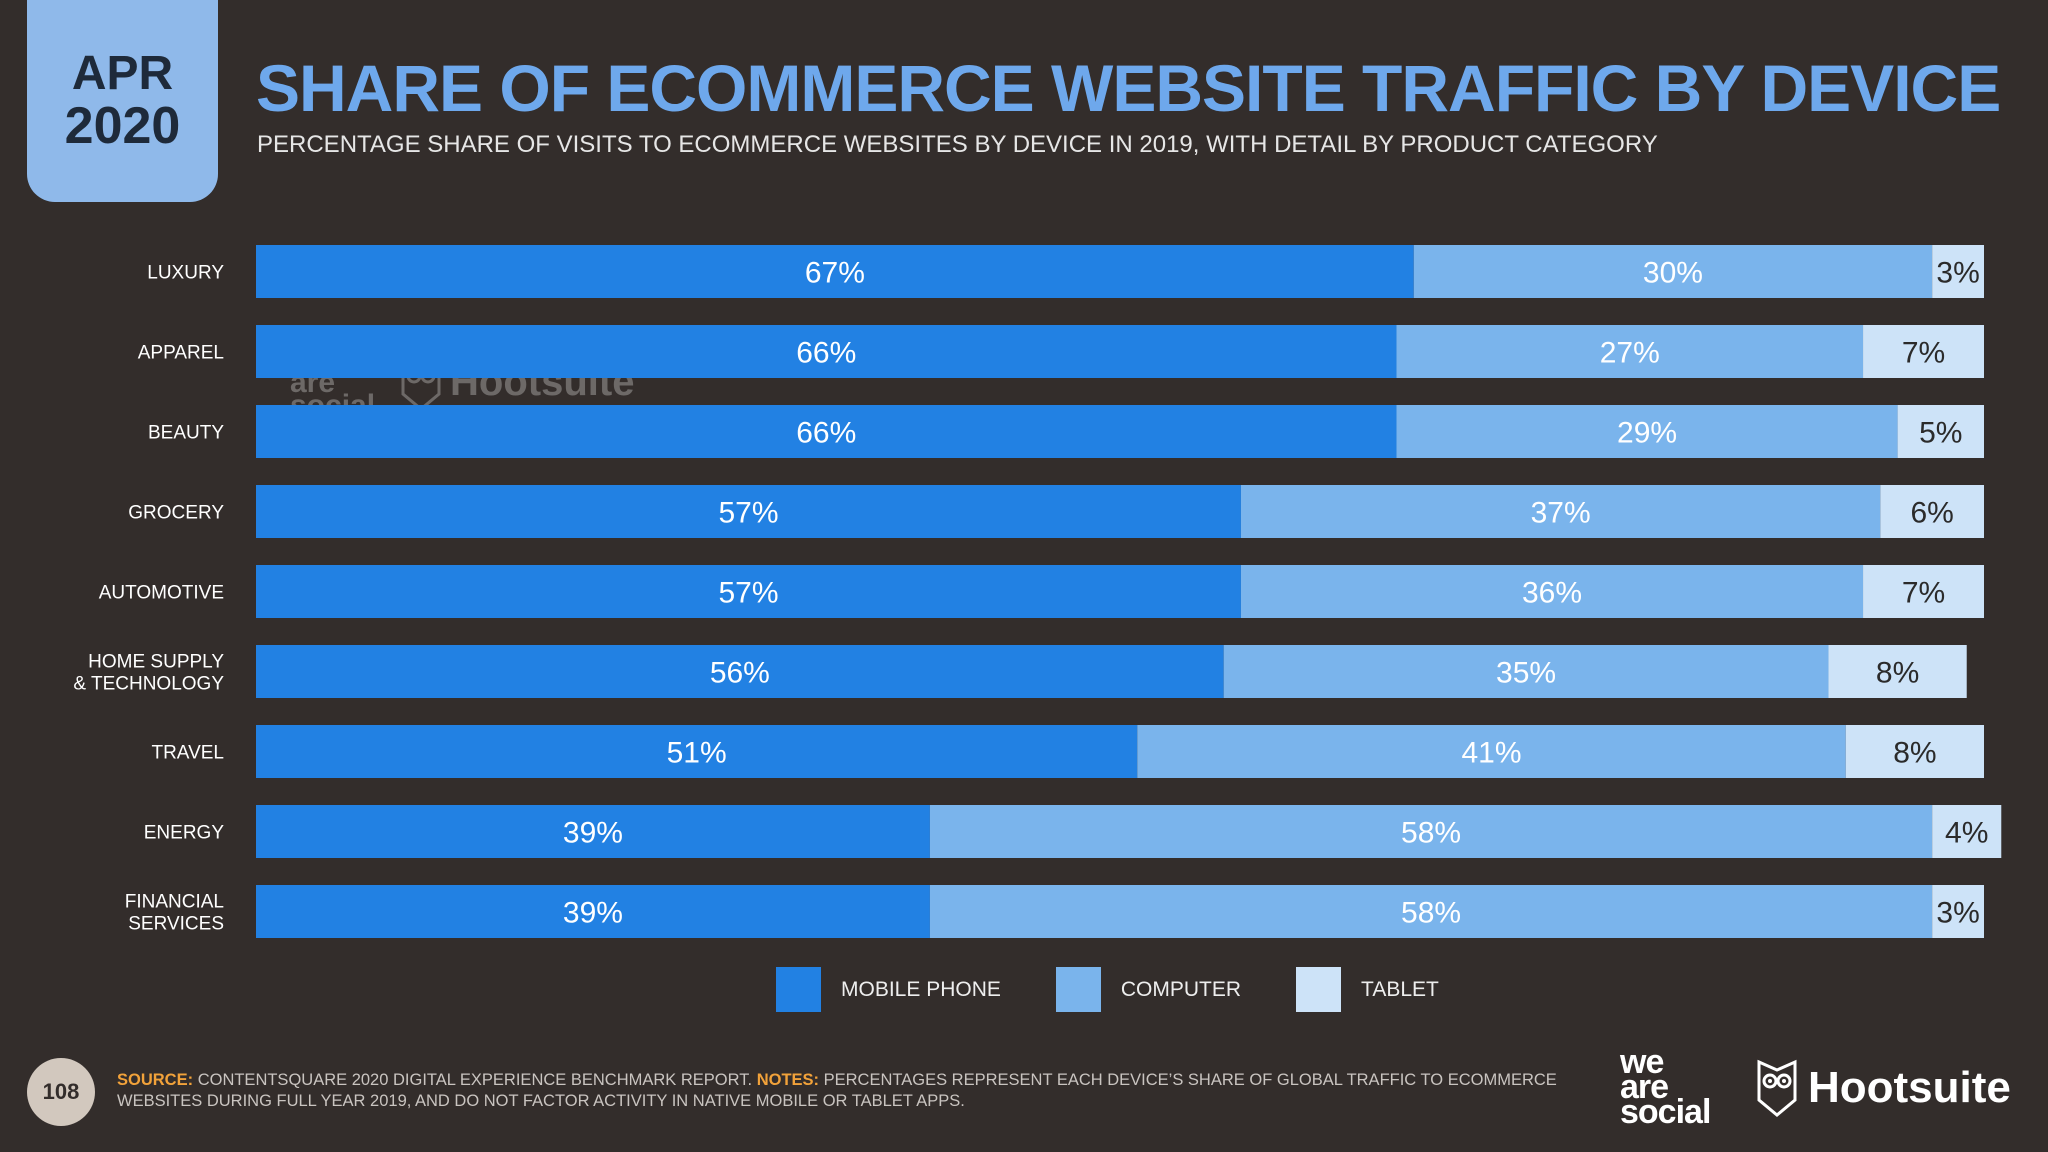  Describe the element at coordinates (181, 353) in the screenshot. I see `category-label-apparel: APPAREL` at that location.